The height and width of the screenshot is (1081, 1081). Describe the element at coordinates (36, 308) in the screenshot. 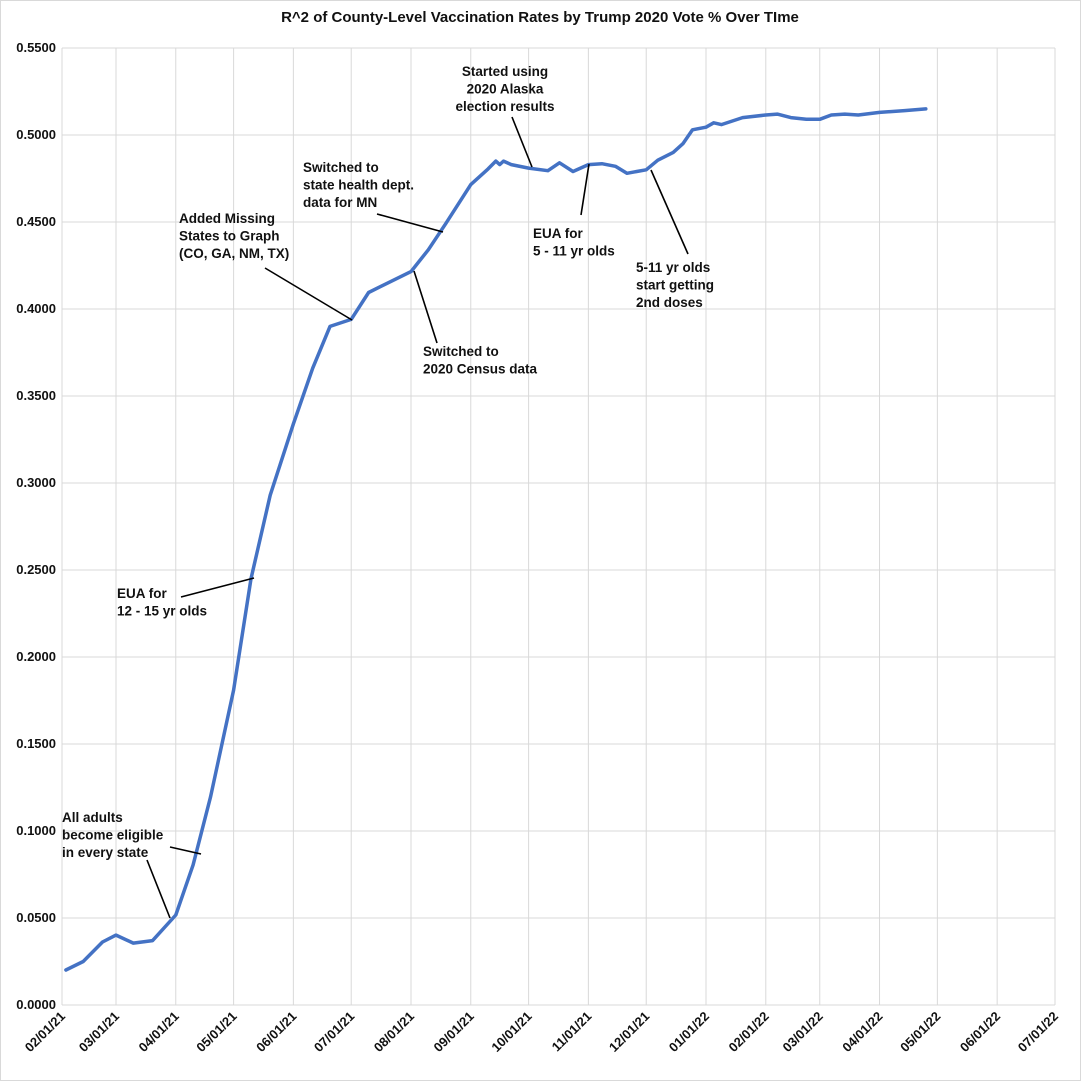

I see `y-tick-label: 0.4000` at that location.